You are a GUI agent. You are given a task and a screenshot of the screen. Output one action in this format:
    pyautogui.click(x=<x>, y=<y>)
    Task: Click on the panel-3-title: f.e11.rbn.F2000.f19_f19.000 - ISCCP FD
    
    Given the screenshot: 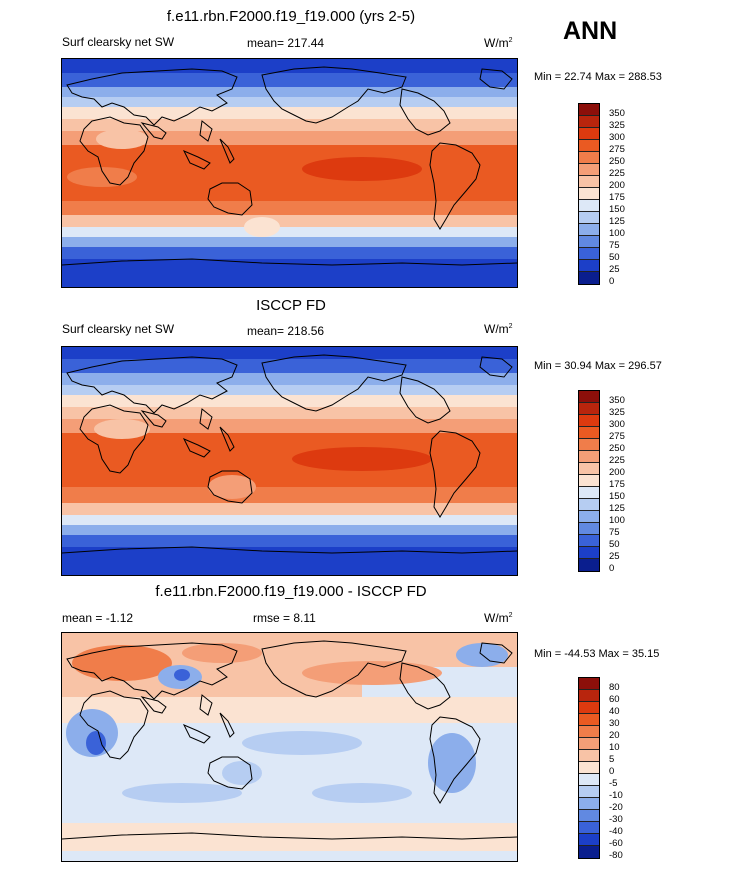 What is the action you would take?
    pyautogui.click(x=291, y=591)
    